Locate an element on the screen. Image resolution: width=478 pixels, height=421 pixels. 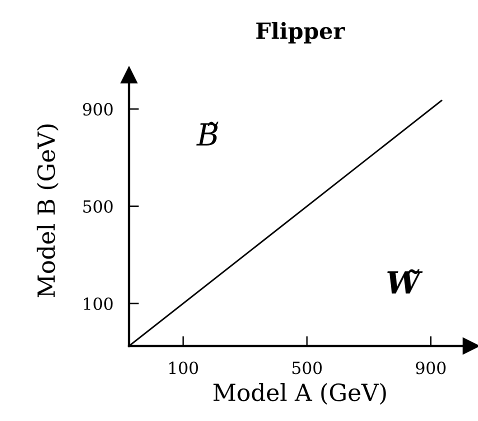
annotation: B̃ is located at coordinates (207, 134).